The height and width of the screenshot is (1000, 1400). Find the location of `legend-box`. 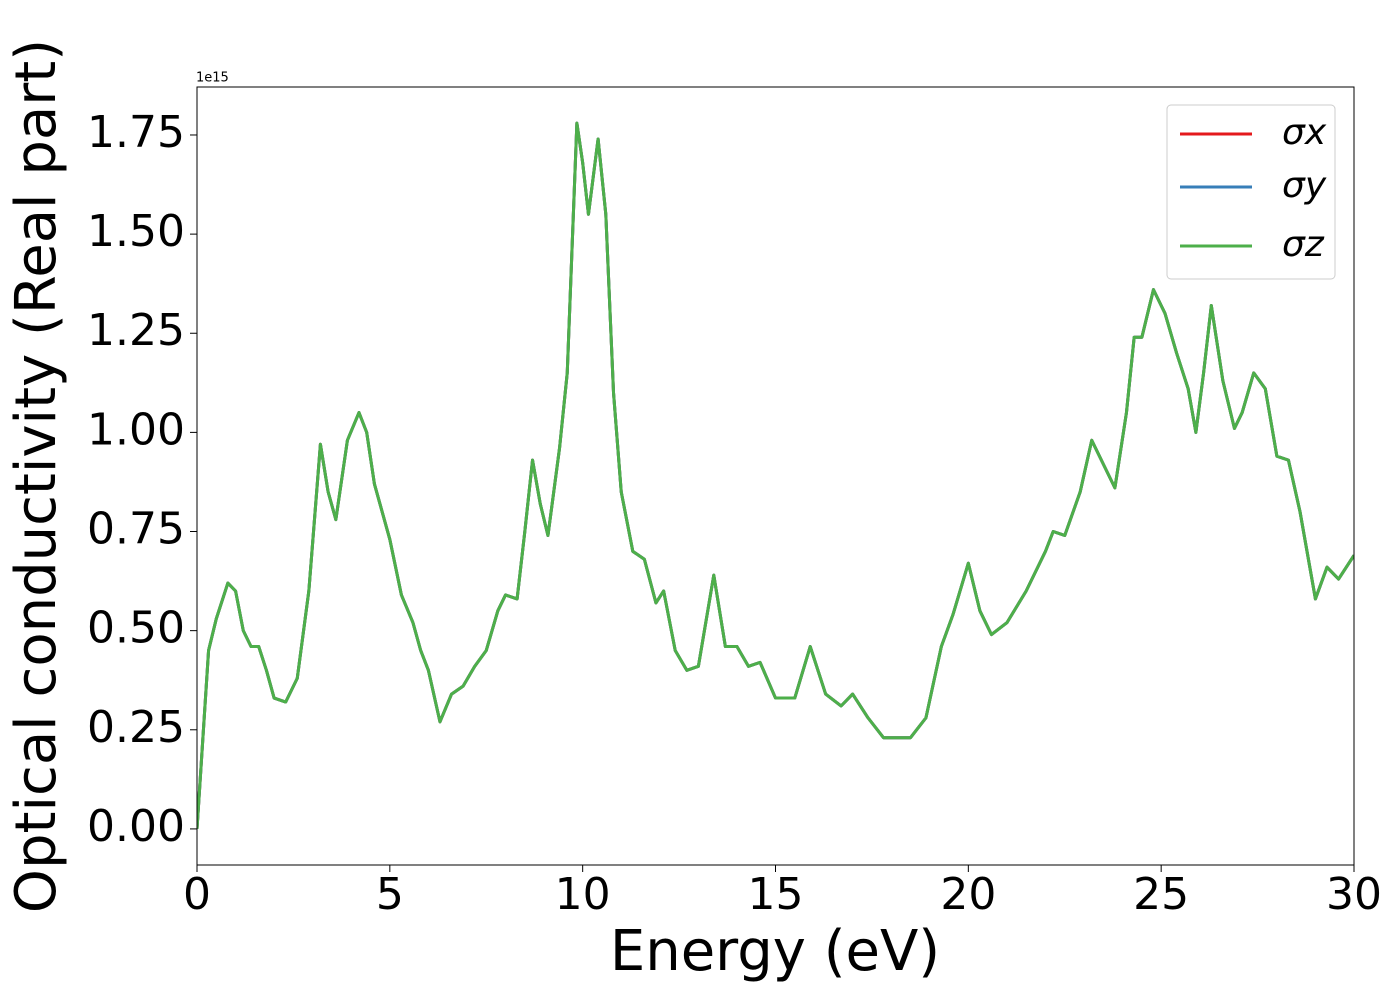

legend-box is located at coordinates (1251, 192).